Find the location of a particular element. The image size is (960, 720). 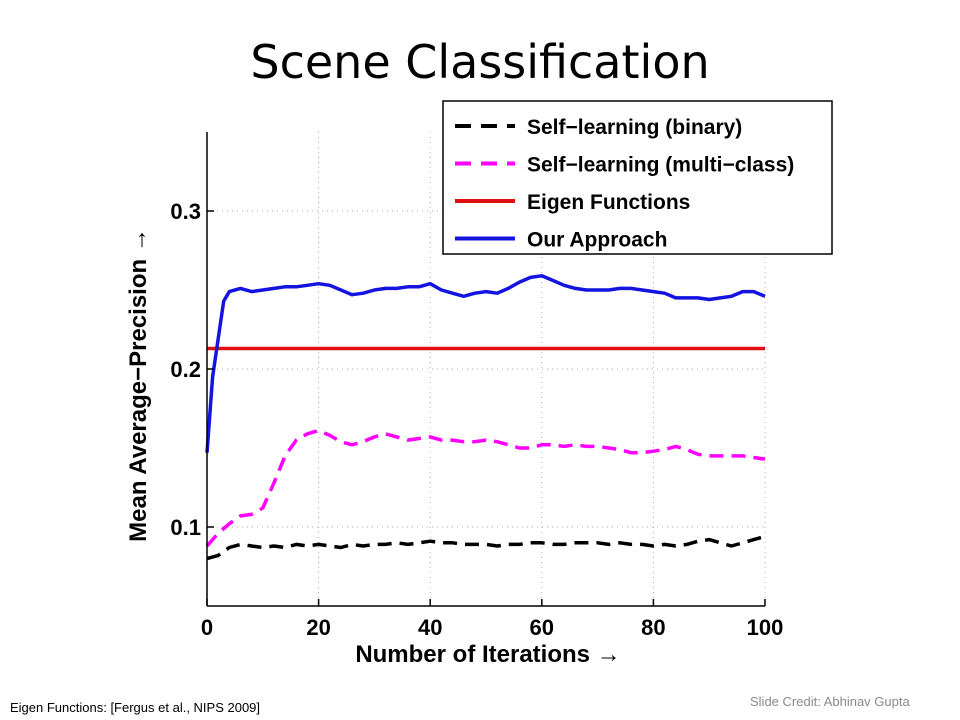

x-tick-label: 100 is located at coordinates (765, 627).